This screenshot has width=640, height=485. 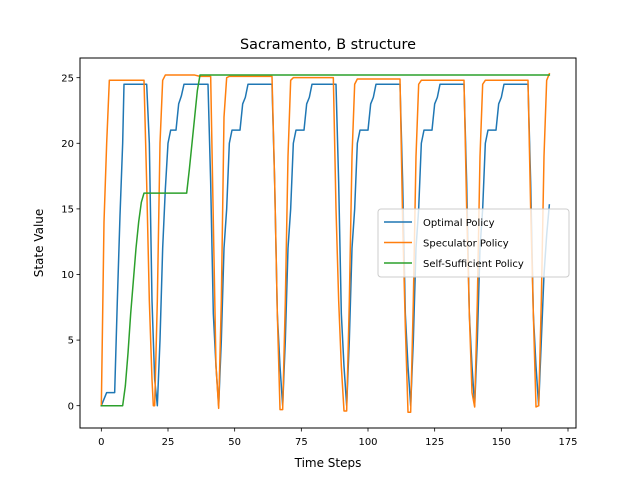 What do you see at coordinates (338, 438) in the screenshot?
I see `x-ticks: 0 25 50 75 100 125 150 175` at bounding box center [338, 438].